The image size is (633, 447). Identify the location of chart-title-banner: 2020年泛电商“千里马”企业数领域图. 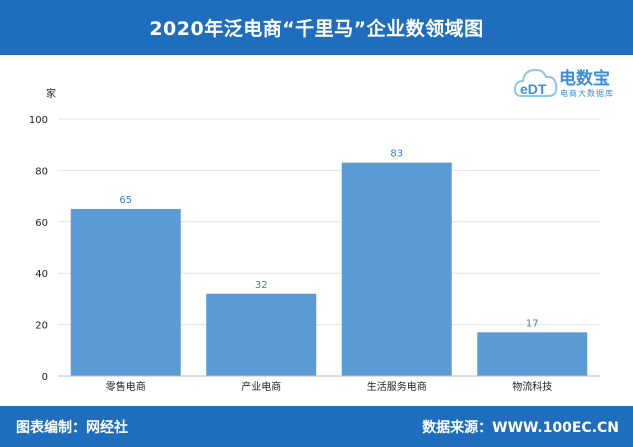
(316, 27).